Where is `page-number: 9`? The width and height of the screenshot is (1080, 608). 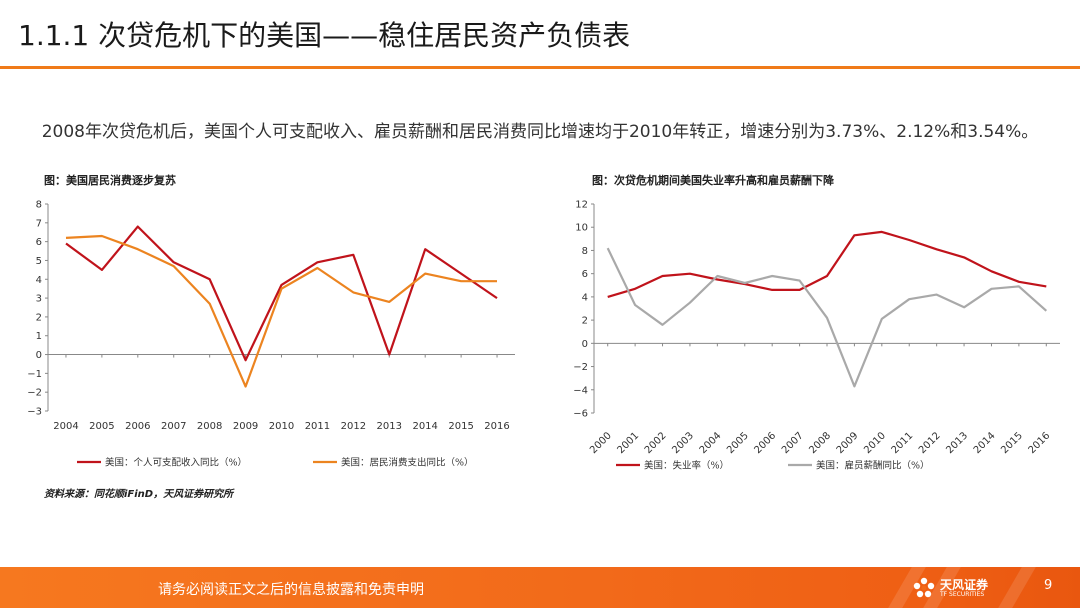 page-number: 9 is located at coordinates (1048, 585).